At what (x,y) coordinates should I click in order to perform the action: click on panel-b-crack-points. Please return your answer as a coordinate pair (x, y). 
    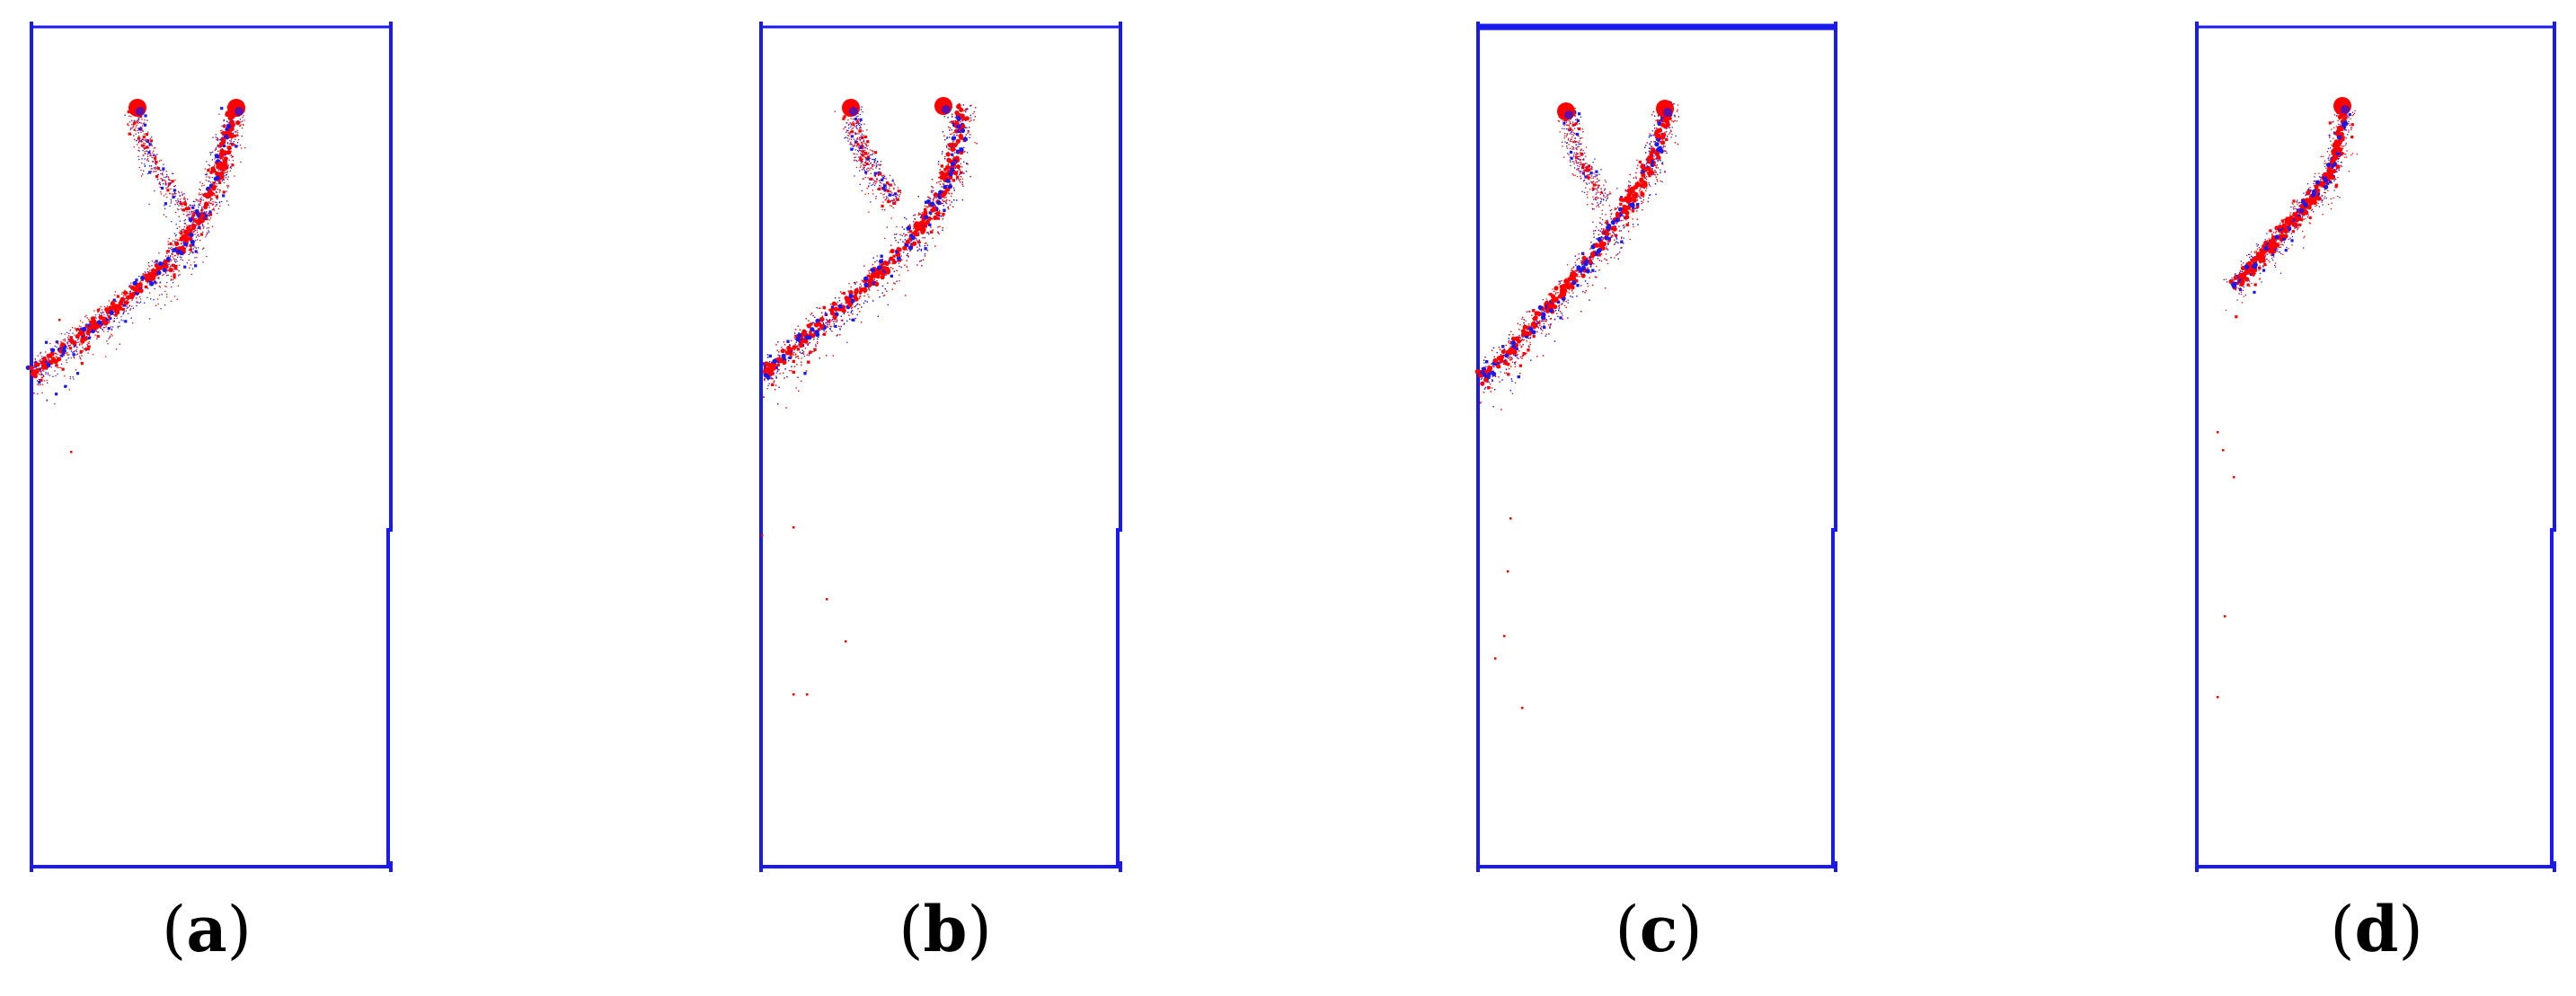
    Looking at the image, I should click on (869, 397).